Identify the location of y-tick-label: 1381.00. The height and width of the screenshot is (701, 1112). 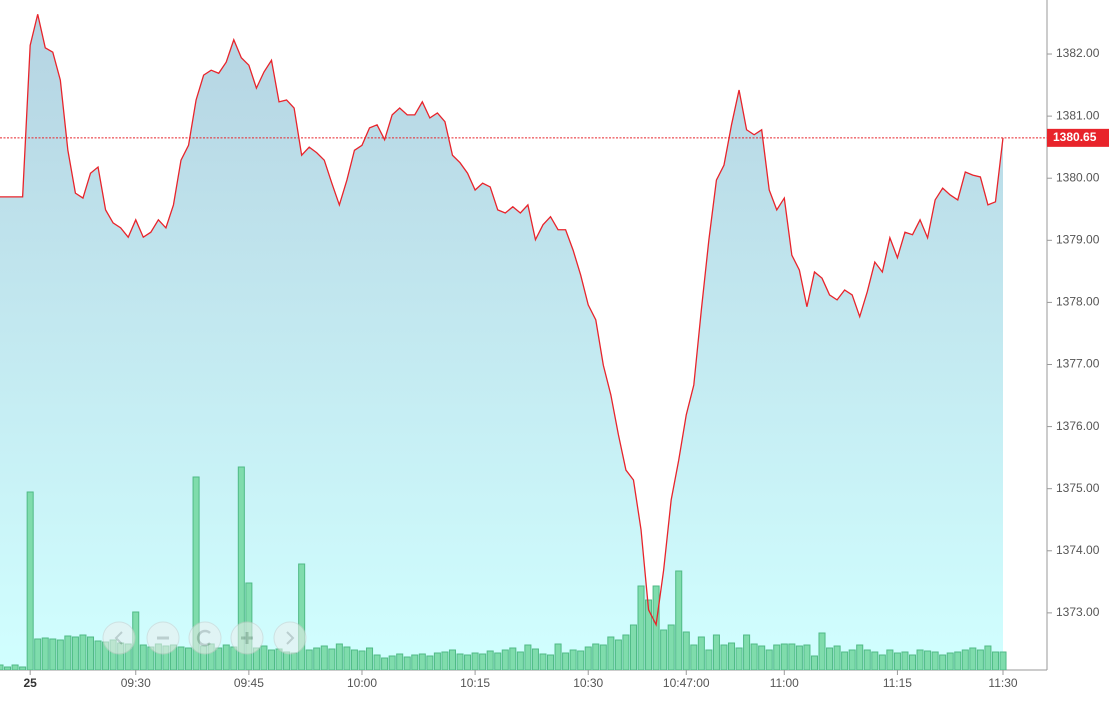
(1078, 115).